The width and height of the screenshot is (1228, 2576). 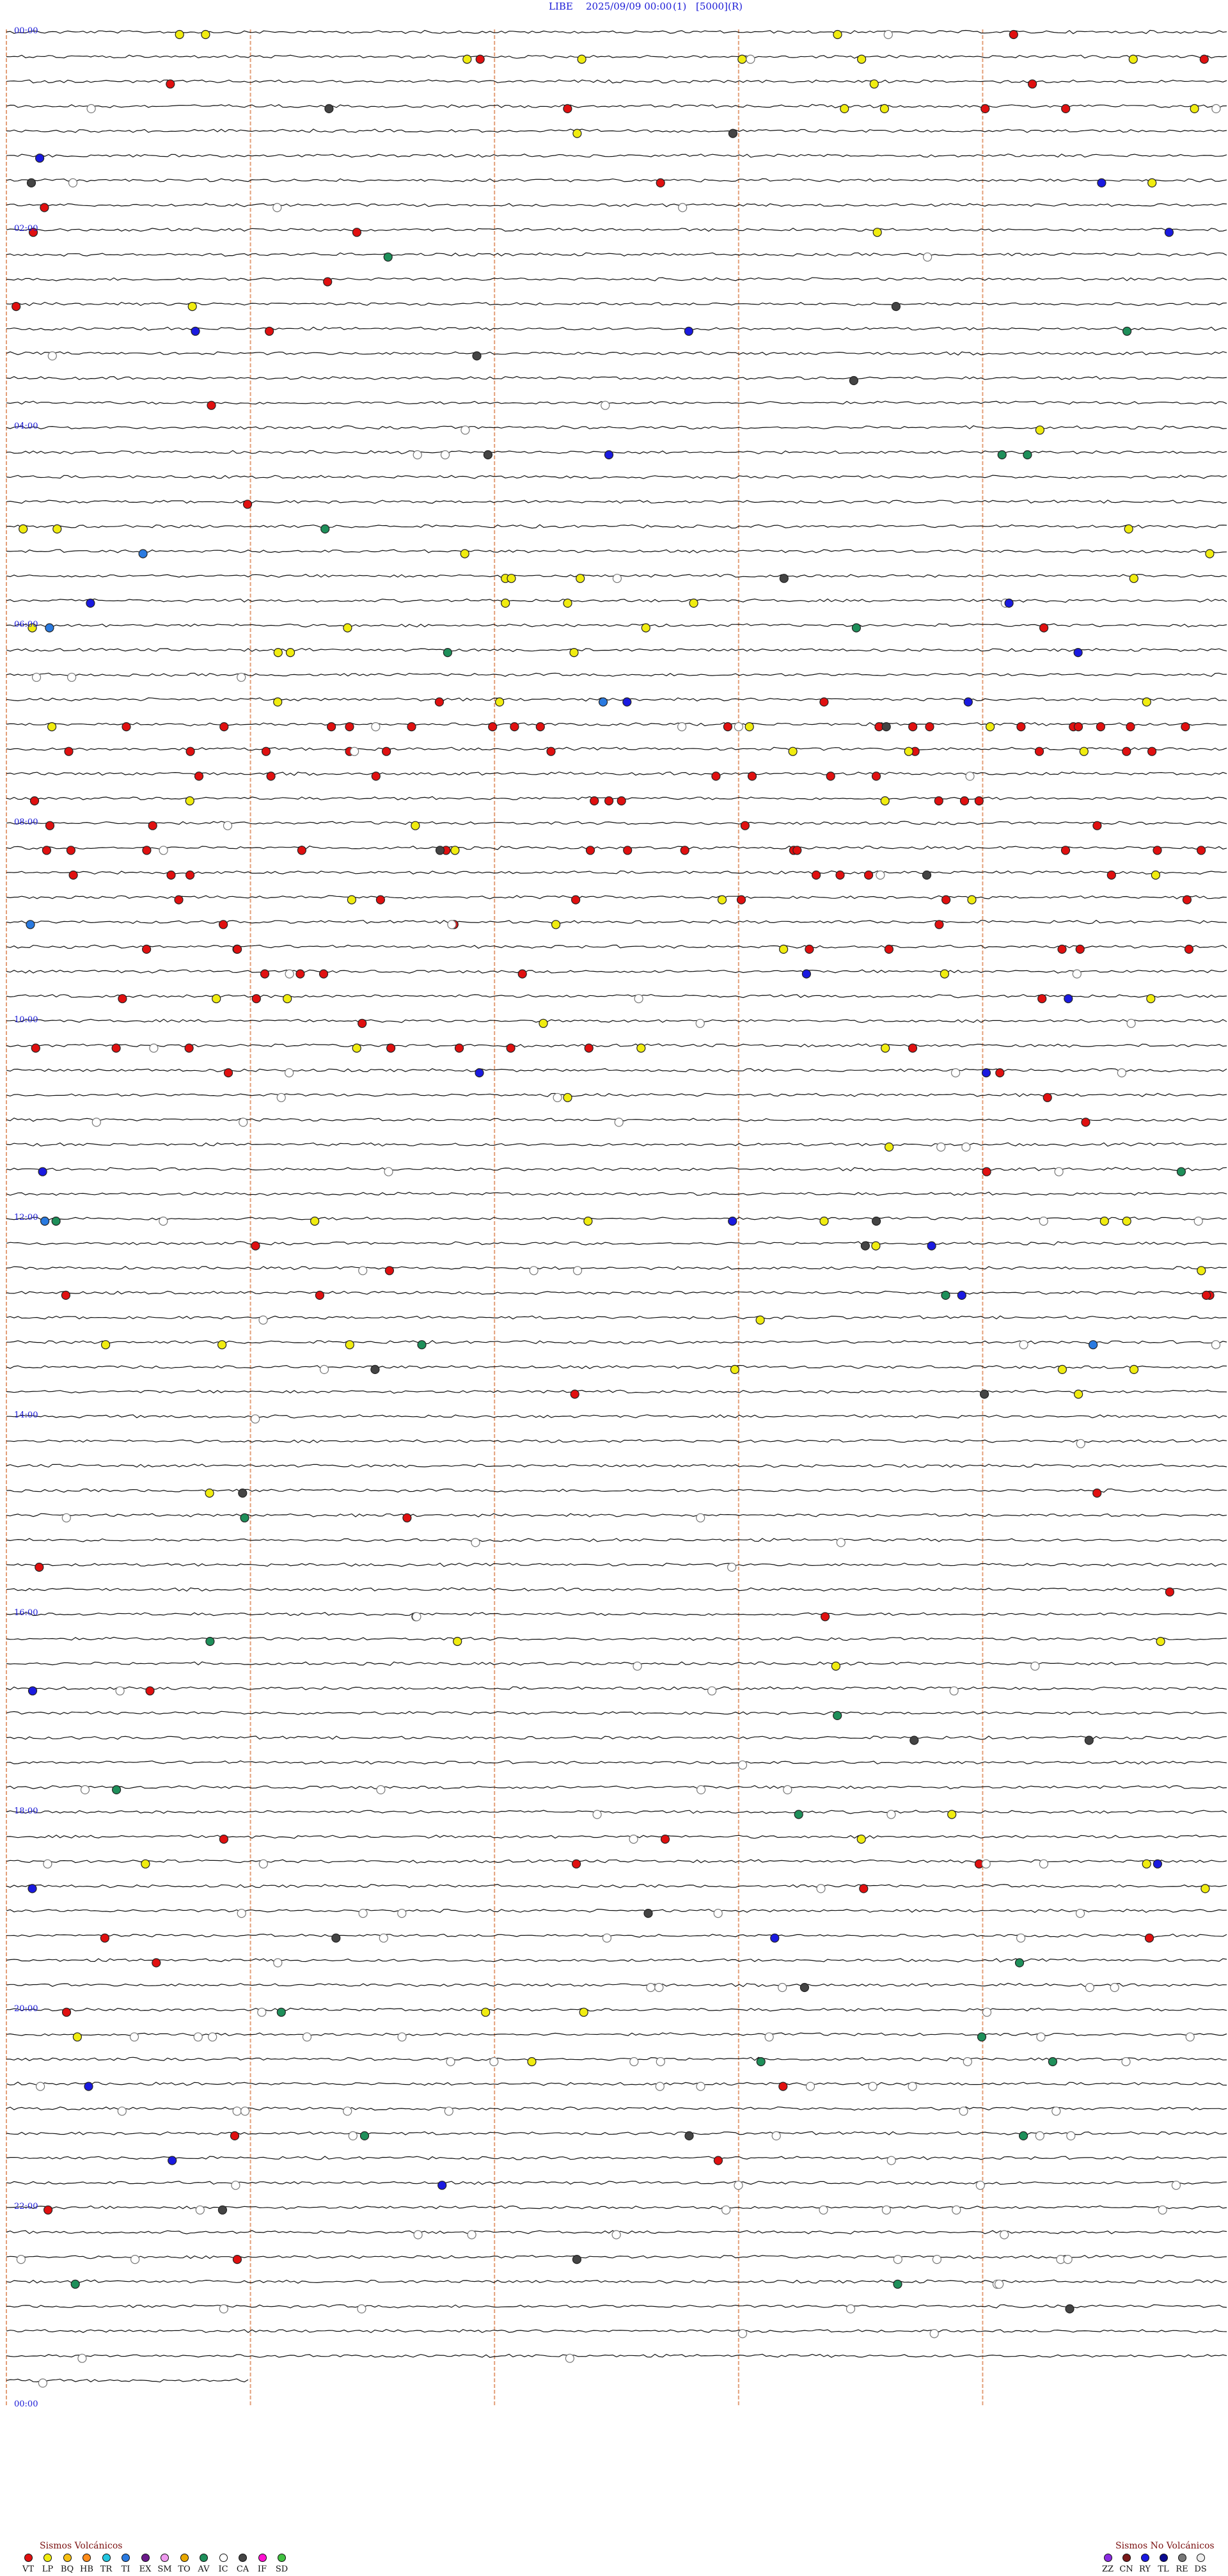 What do you see at coordinates (47, 2558) in the screenshot?
I see `legend-dot-lp` at bounding box center [47, 2558].